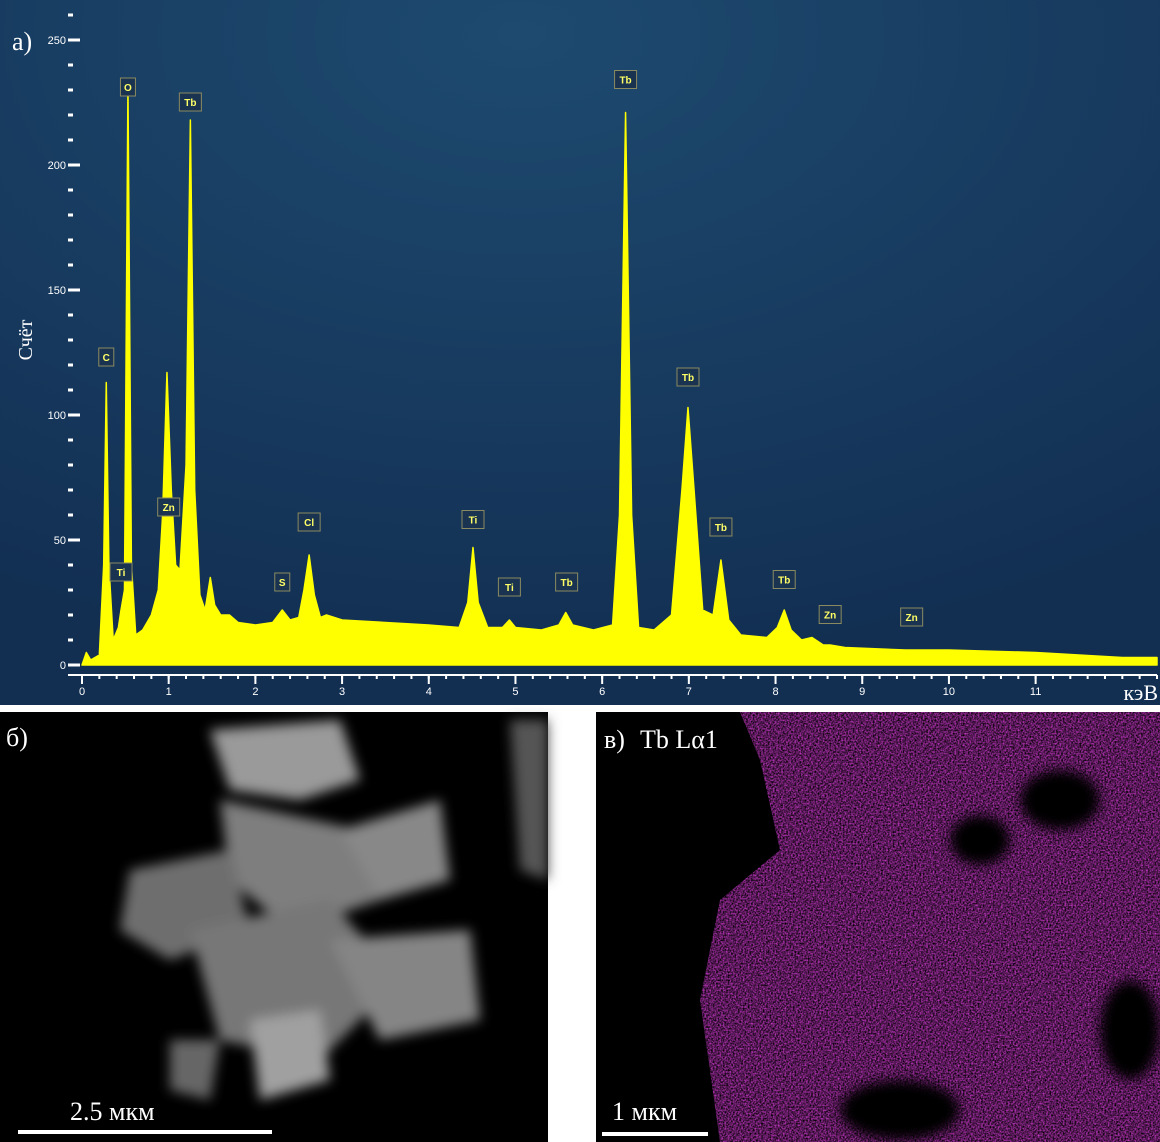 This screenshot has width=1160, height=1142. I want to click on x-tick-label: 0, so click(82, 692).